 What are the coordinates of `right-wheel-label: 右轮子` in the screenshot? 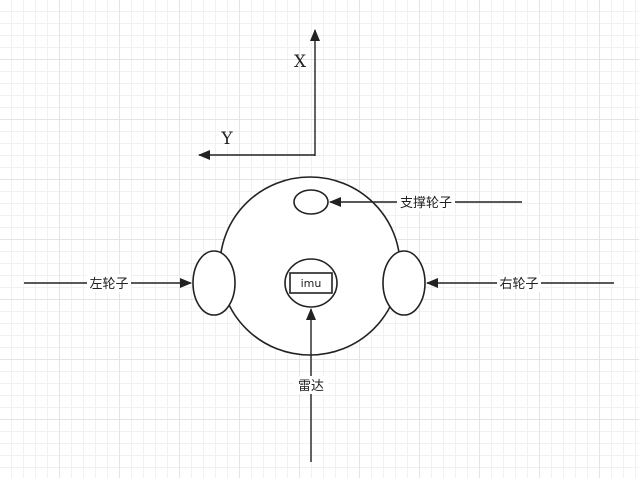 It's located at (518, 284).